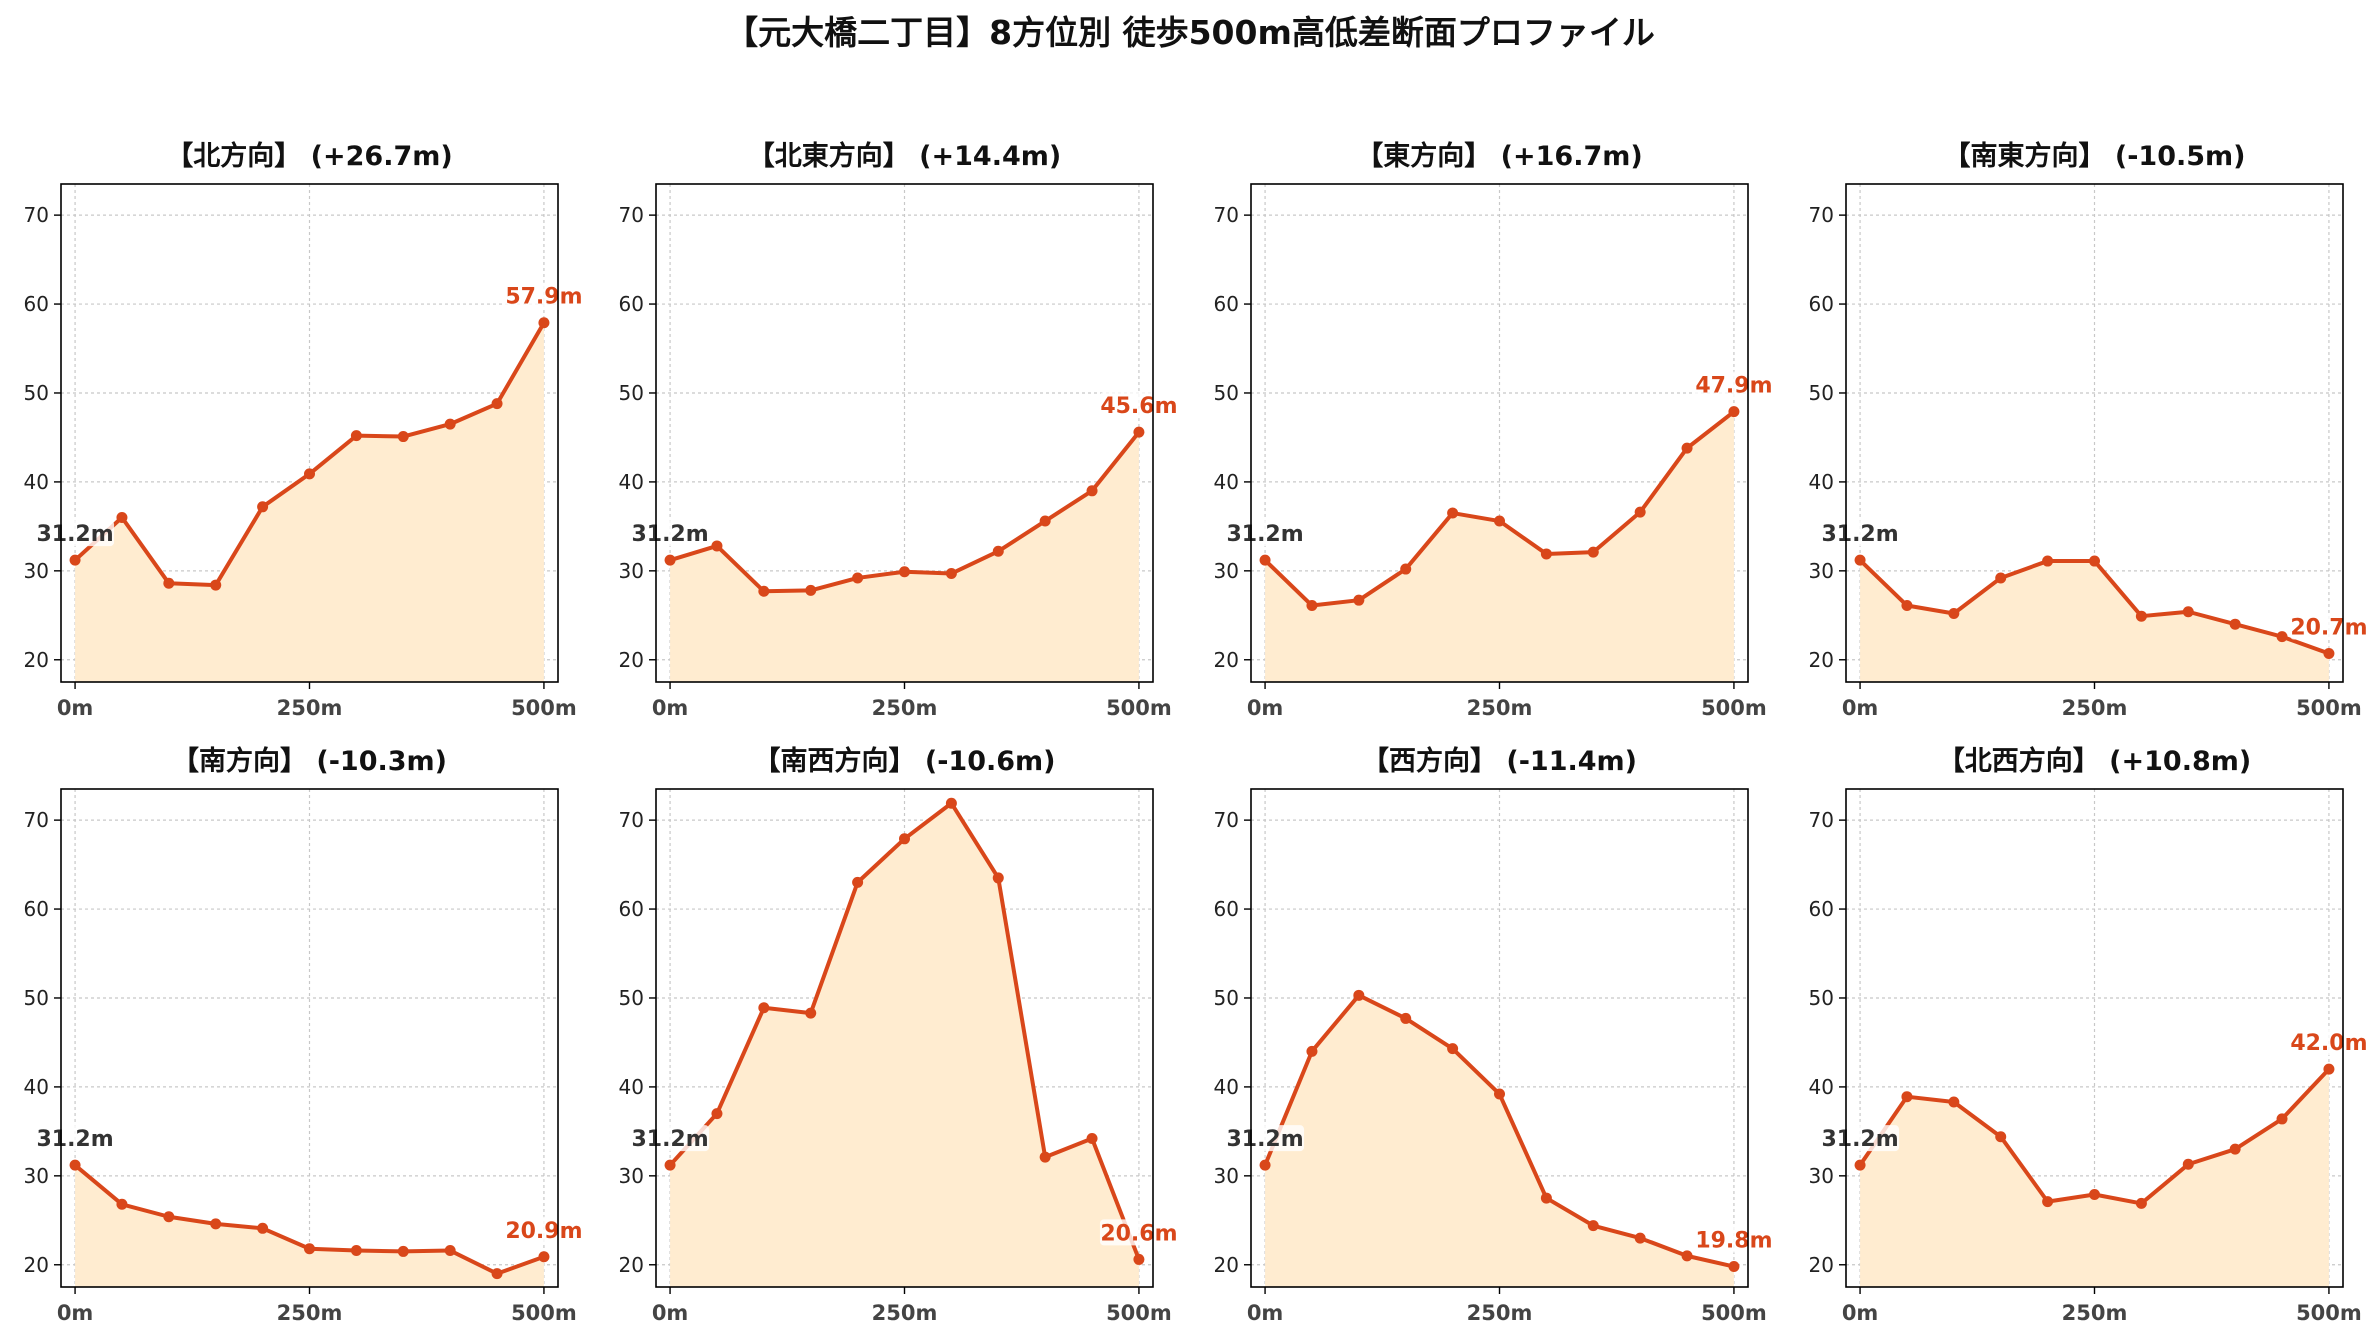  I want to click on end-elevation-label: 47.9m, so click(1733, 386).